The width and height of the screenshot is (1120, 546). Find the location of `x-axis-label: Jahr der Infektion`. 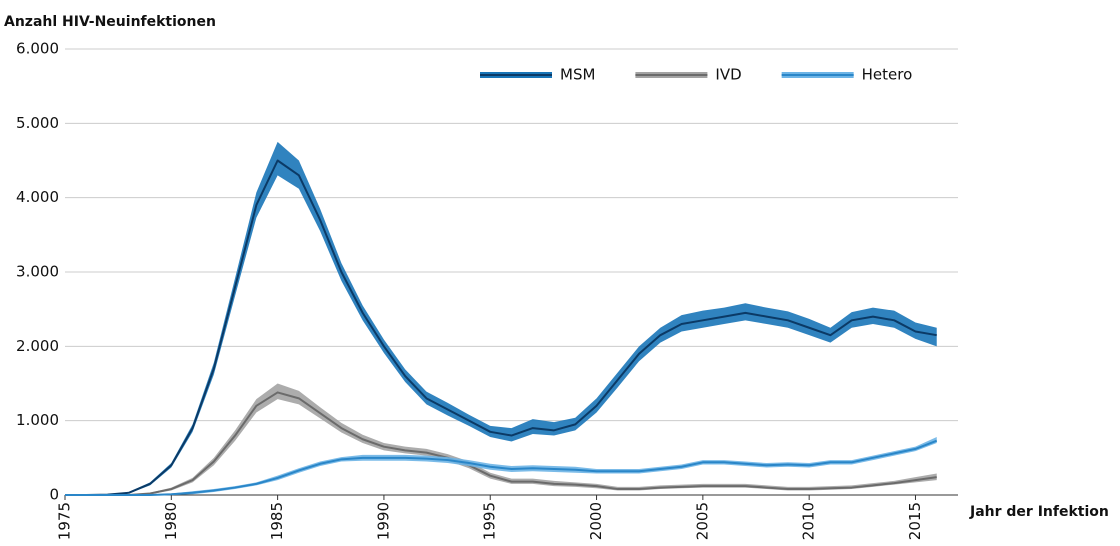

x-axis-label: Jahr der Infektion is located at coordinates (1039, 512).